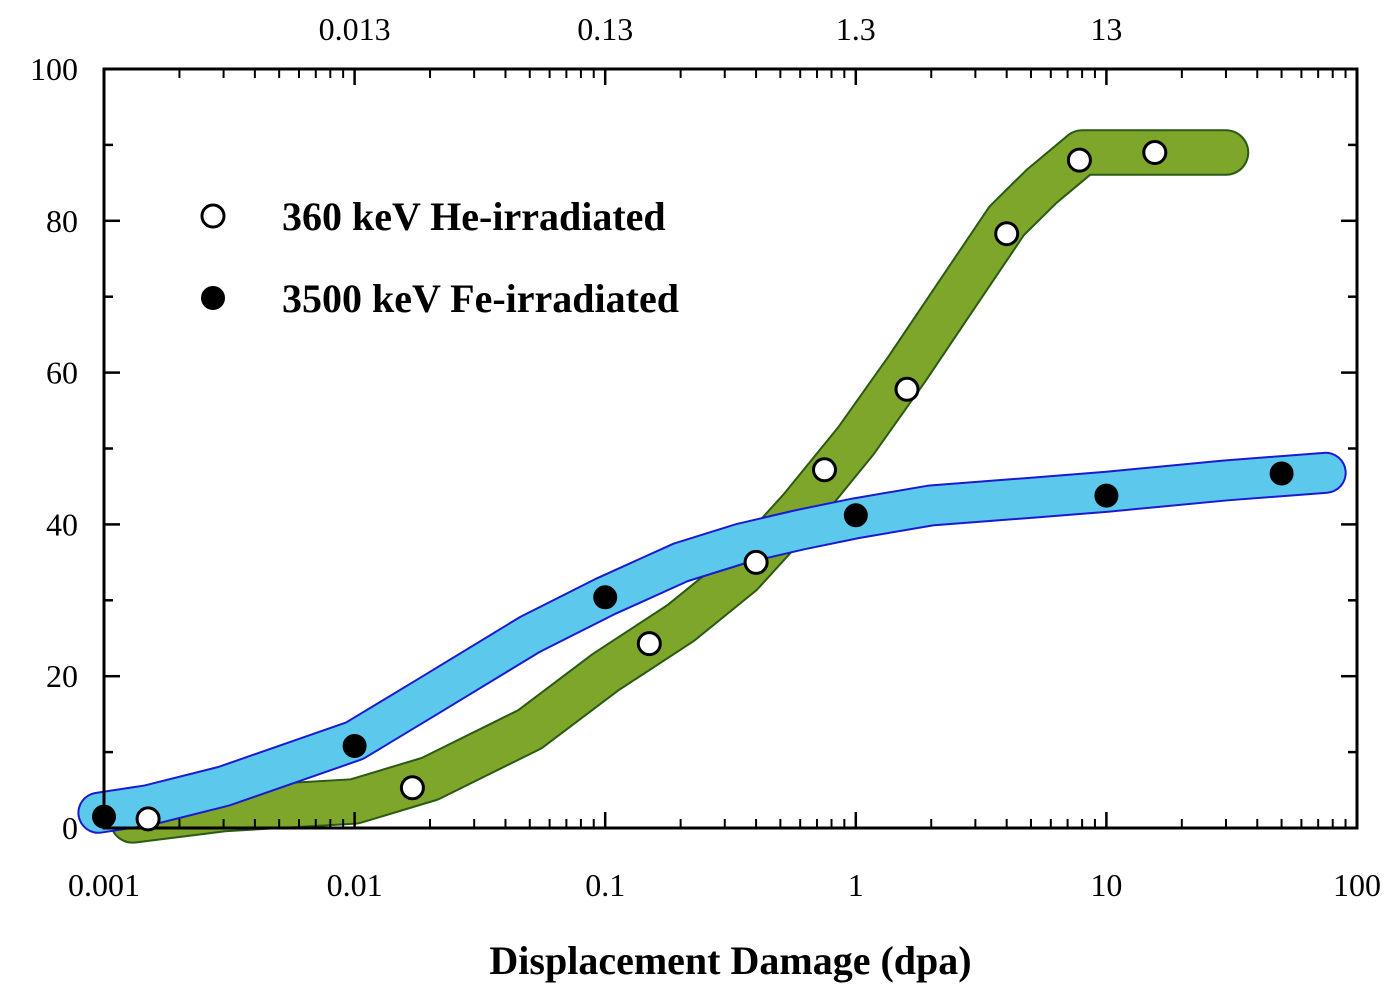  Describe the element at coordinates (1357, 885) in the screenshot. I see `x-tick-label: 100` at that location.